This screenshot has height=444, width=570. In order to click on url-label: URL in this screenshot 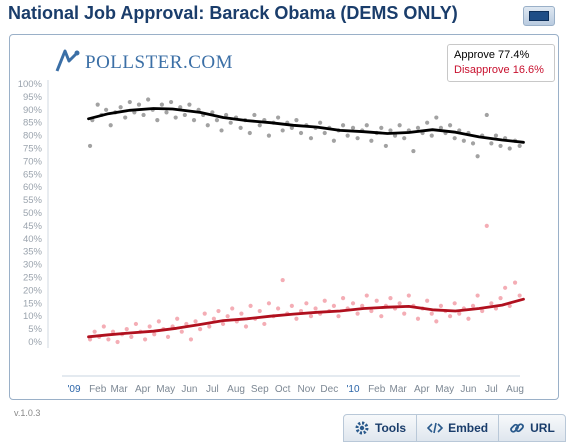, I will do `click(542, 428)`.